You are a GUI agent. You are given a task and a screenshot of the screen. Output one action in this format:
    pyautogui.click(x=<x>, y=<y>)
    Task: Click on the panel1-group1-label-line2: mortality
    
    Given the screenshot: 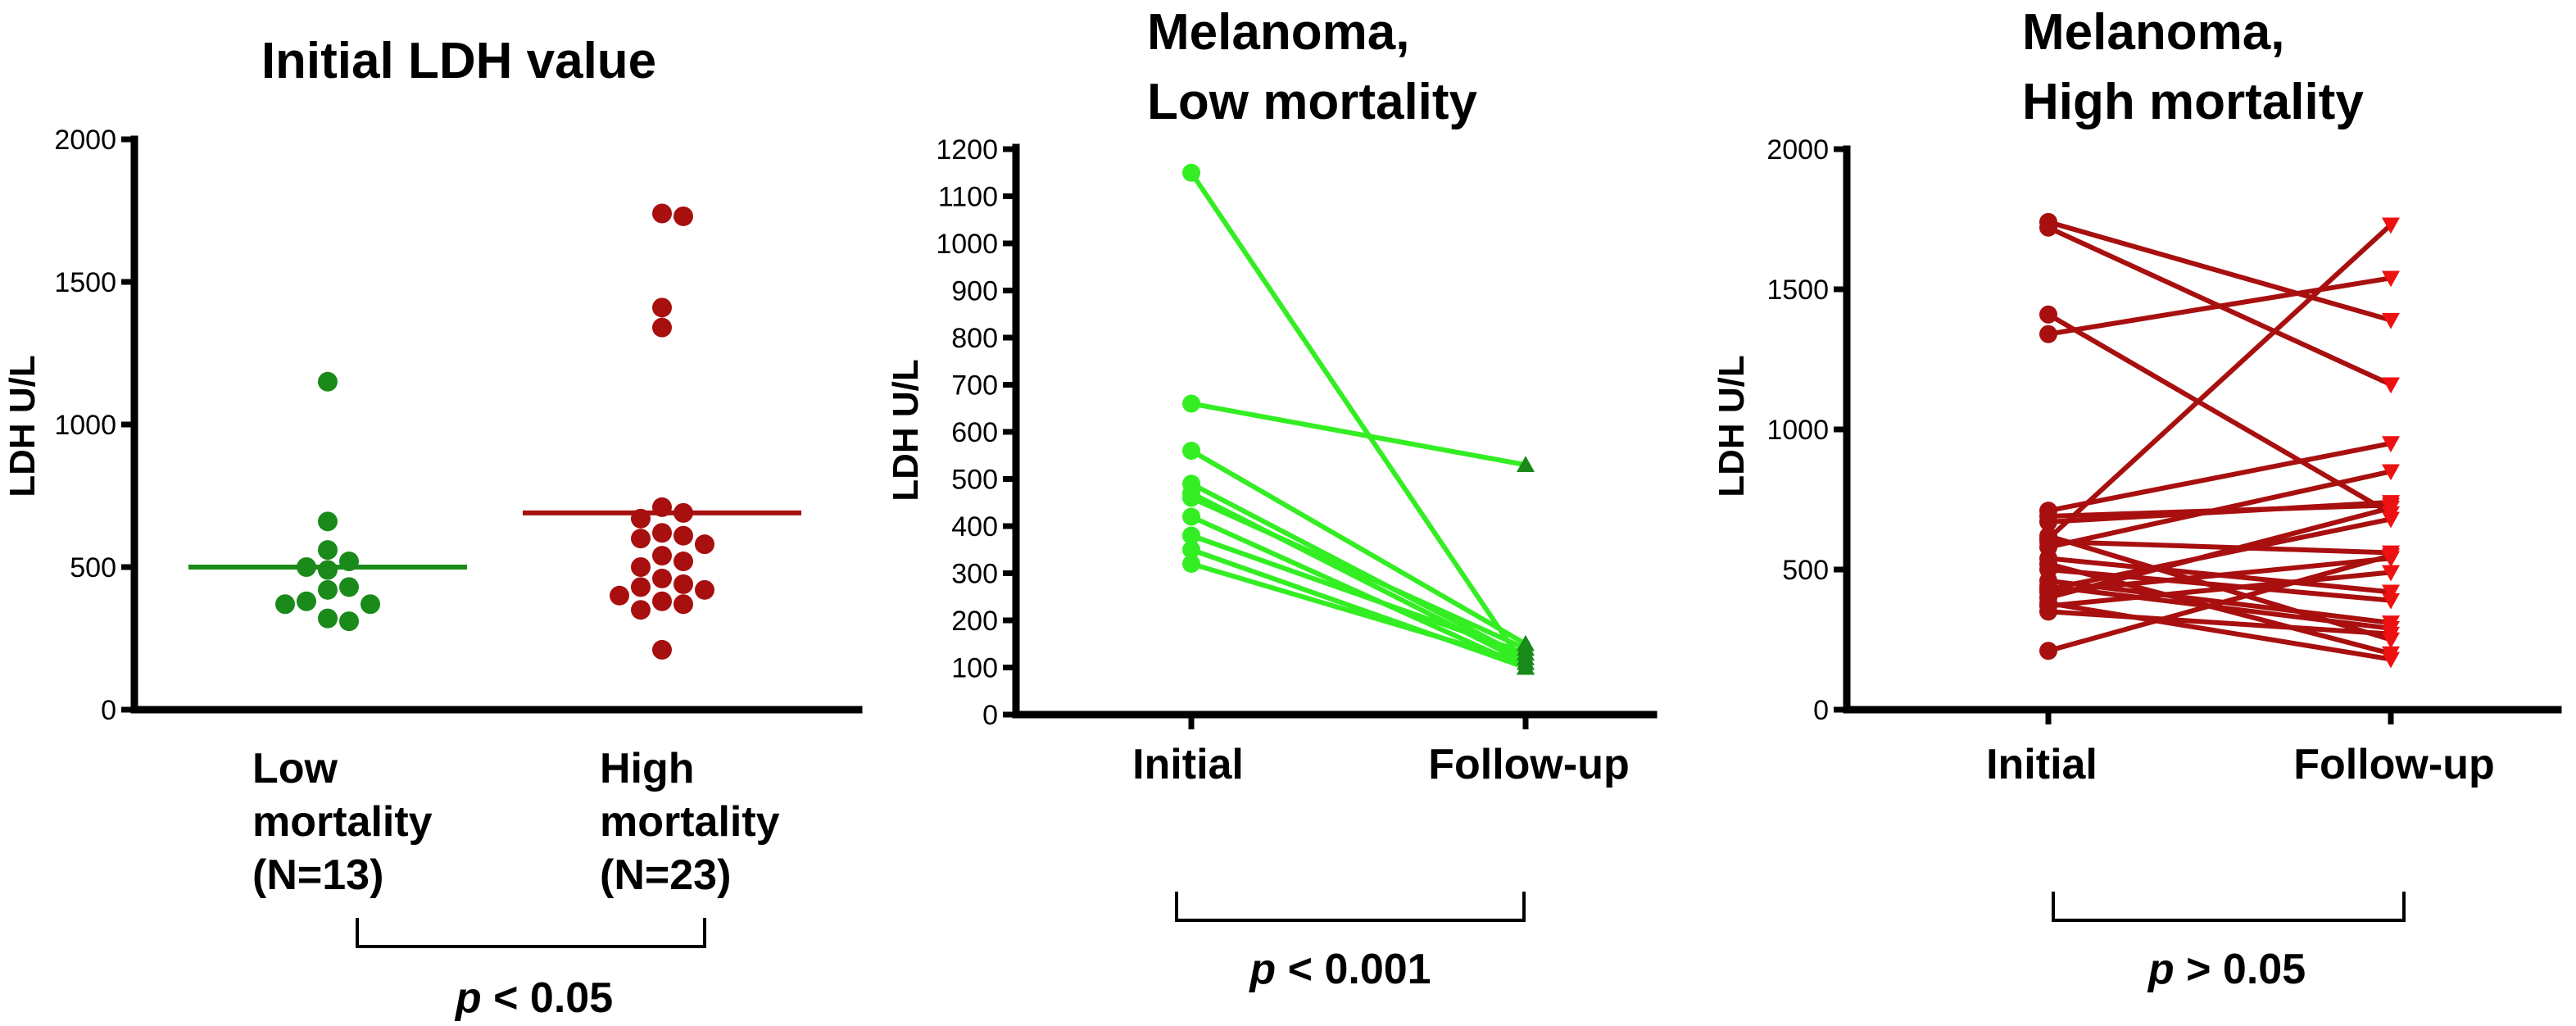 What is the action you would take?
    pyautogui.click(x=343, y=822)
    